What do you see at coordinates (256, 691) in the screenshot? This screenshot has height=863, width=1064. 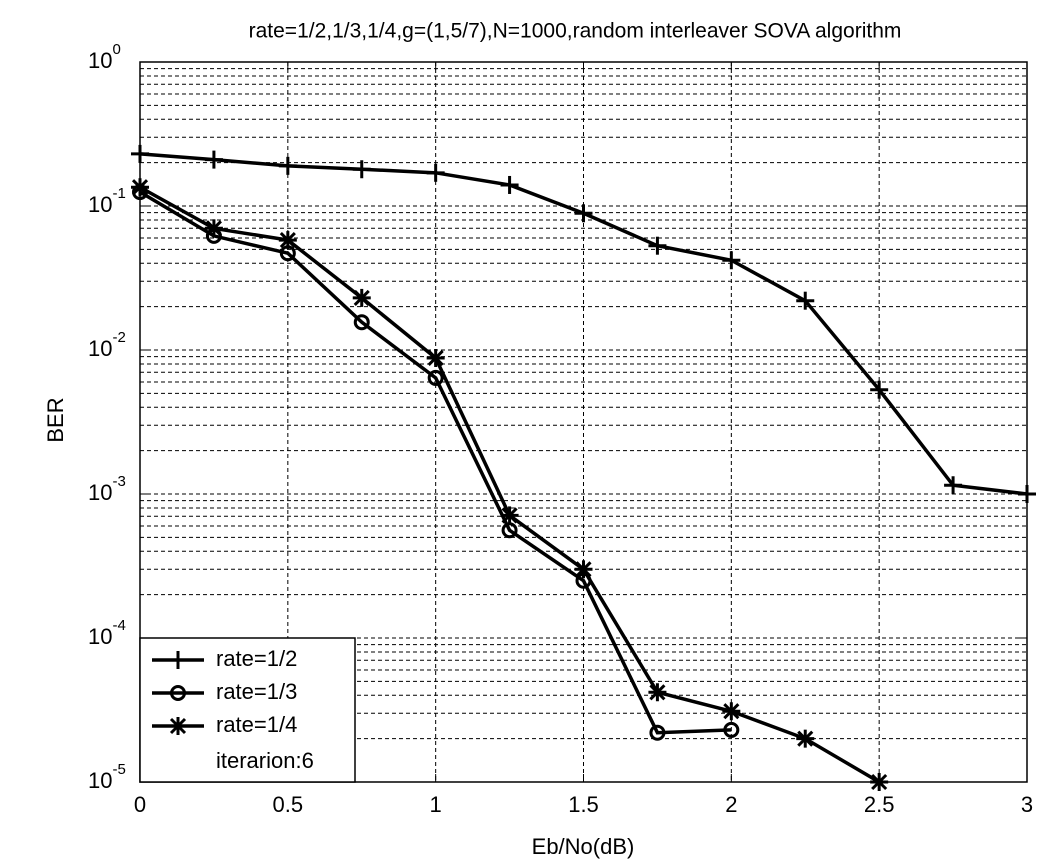 I see `legend-label: rate=1/3` at bounding box center [256, 691].